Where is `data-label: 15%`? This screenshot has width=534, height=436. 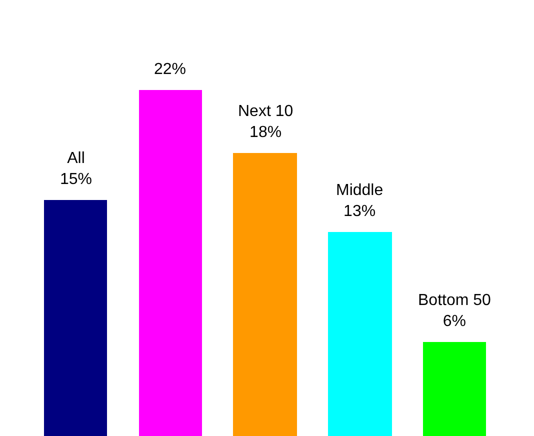 data-label: 15% is located at coordinates (76, 179).